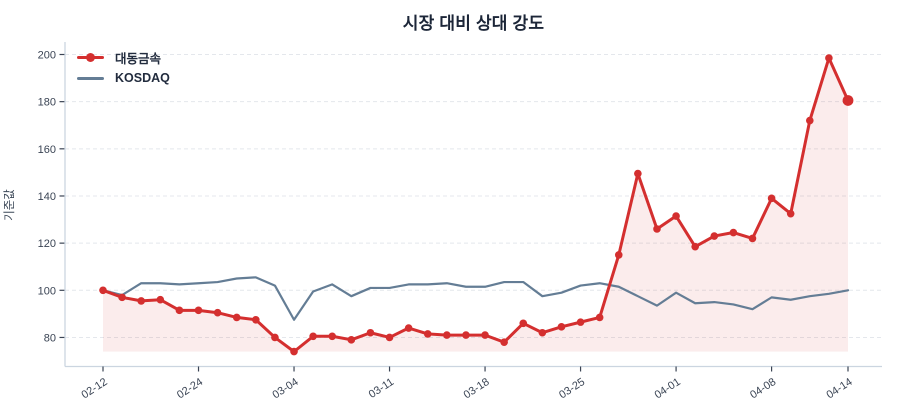 The image size is (900, 420). What do you see at coordinates (47, 150) in the screenshot?
I see `y-tick-label: 160` at bounding box center [47, 150].